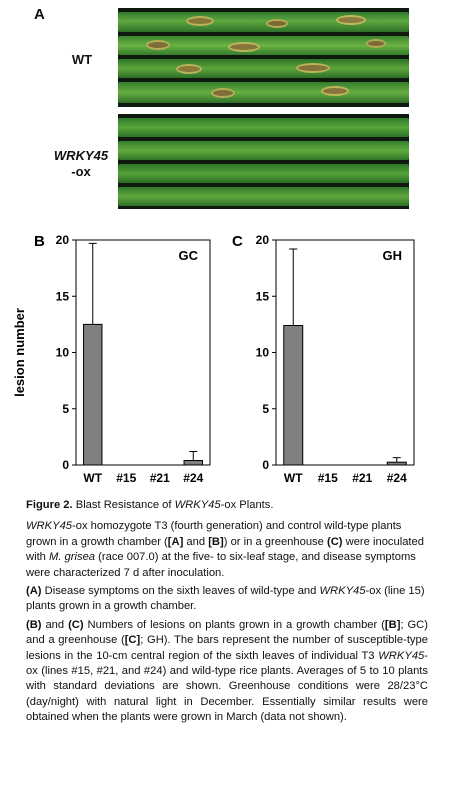 Image resolution: width=456 pixels, height=796 pixels. I want to click on caption-p3-ref-b2: [B], so click(392, 624).